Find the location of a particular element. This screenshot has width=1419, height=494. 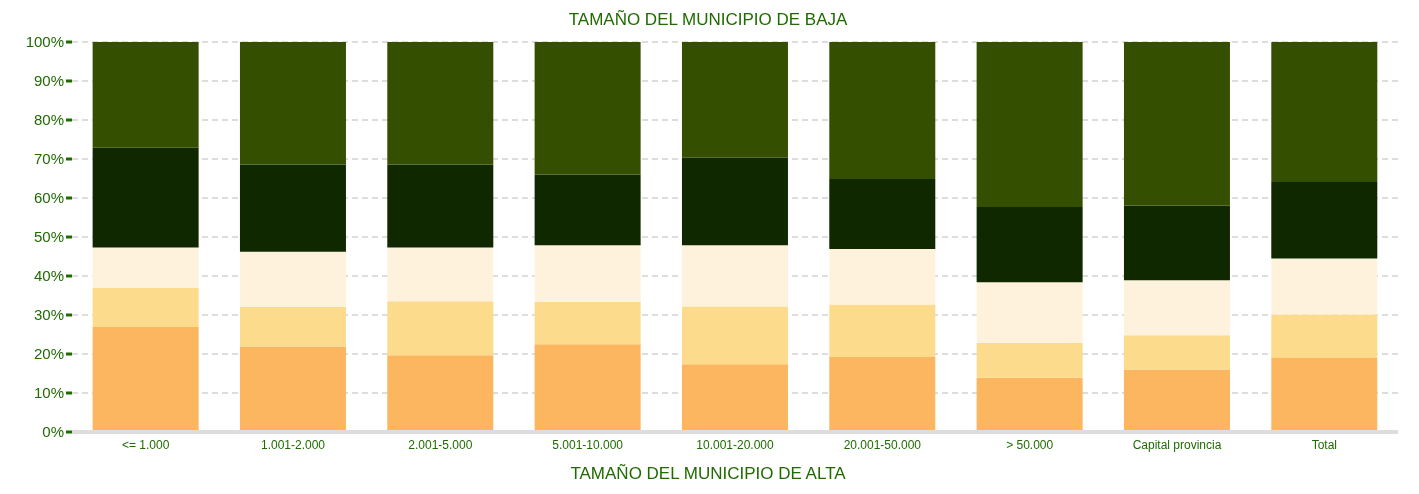

x-tick-label: 20.001-50.000 is located at coordinates (882, 444).